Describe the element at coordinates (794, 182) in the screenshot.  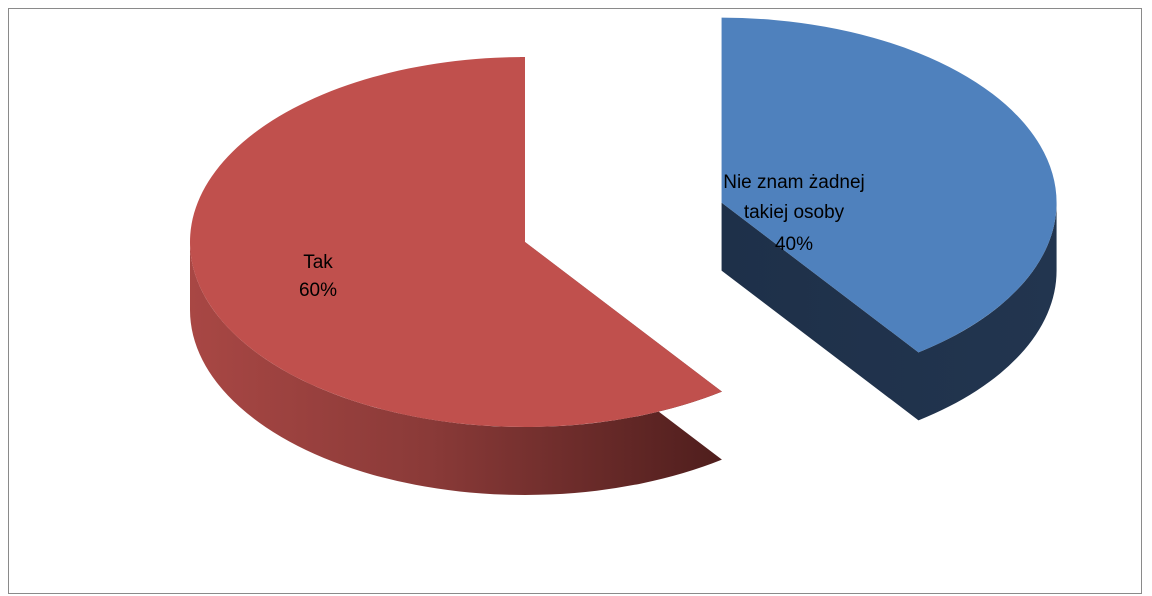
I see `data-label-nie-znam-line1: Nie znam żadnej` at that location.